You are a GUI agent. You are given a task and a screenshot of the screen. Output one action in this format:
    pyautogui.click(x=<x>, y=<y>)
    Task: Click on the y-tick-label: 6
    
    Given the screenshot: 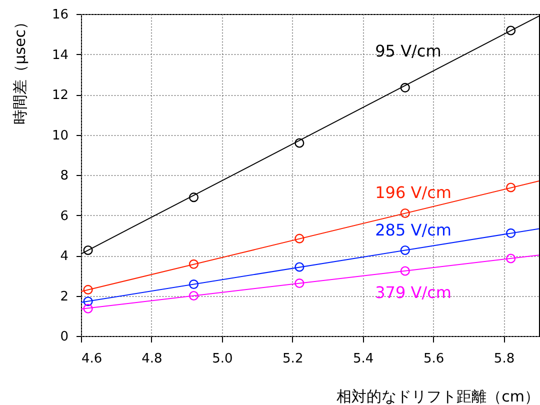 What is the action you would take?
    pyautogui.click(x=64, y=216)
    